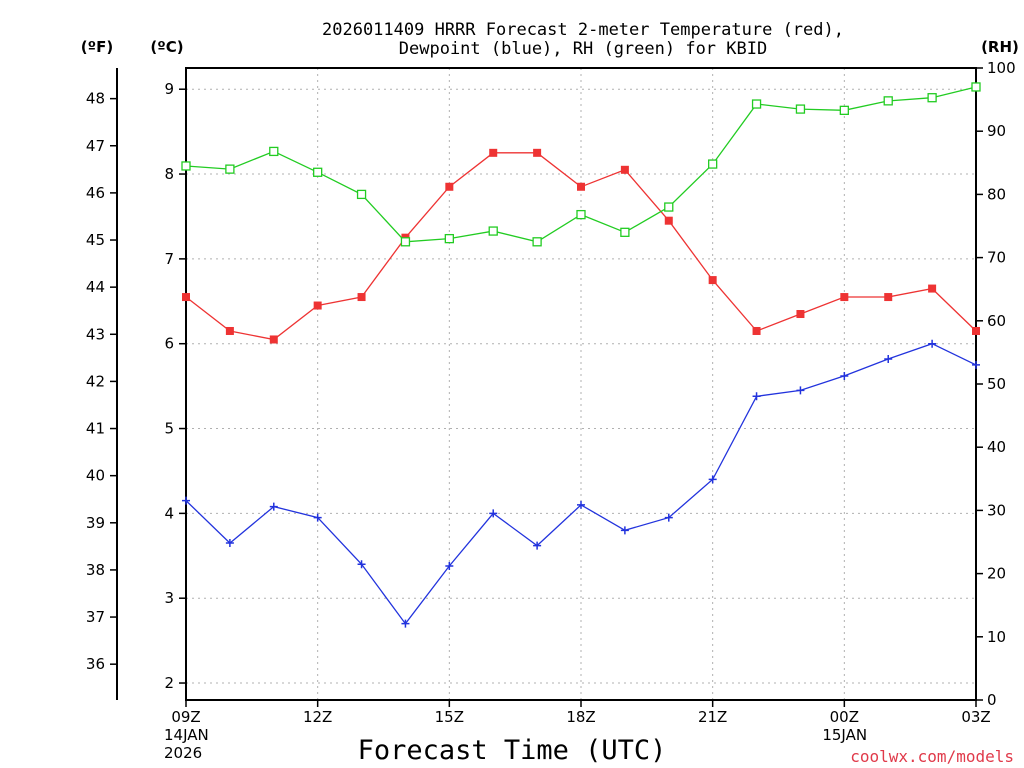 Image resolution: width=1024 pixels, height=768 pixels. What do you see at coordinates (996, 637) in the screenshot?
I see `rh-tick-label: 10` at bounding box center [996, 637].